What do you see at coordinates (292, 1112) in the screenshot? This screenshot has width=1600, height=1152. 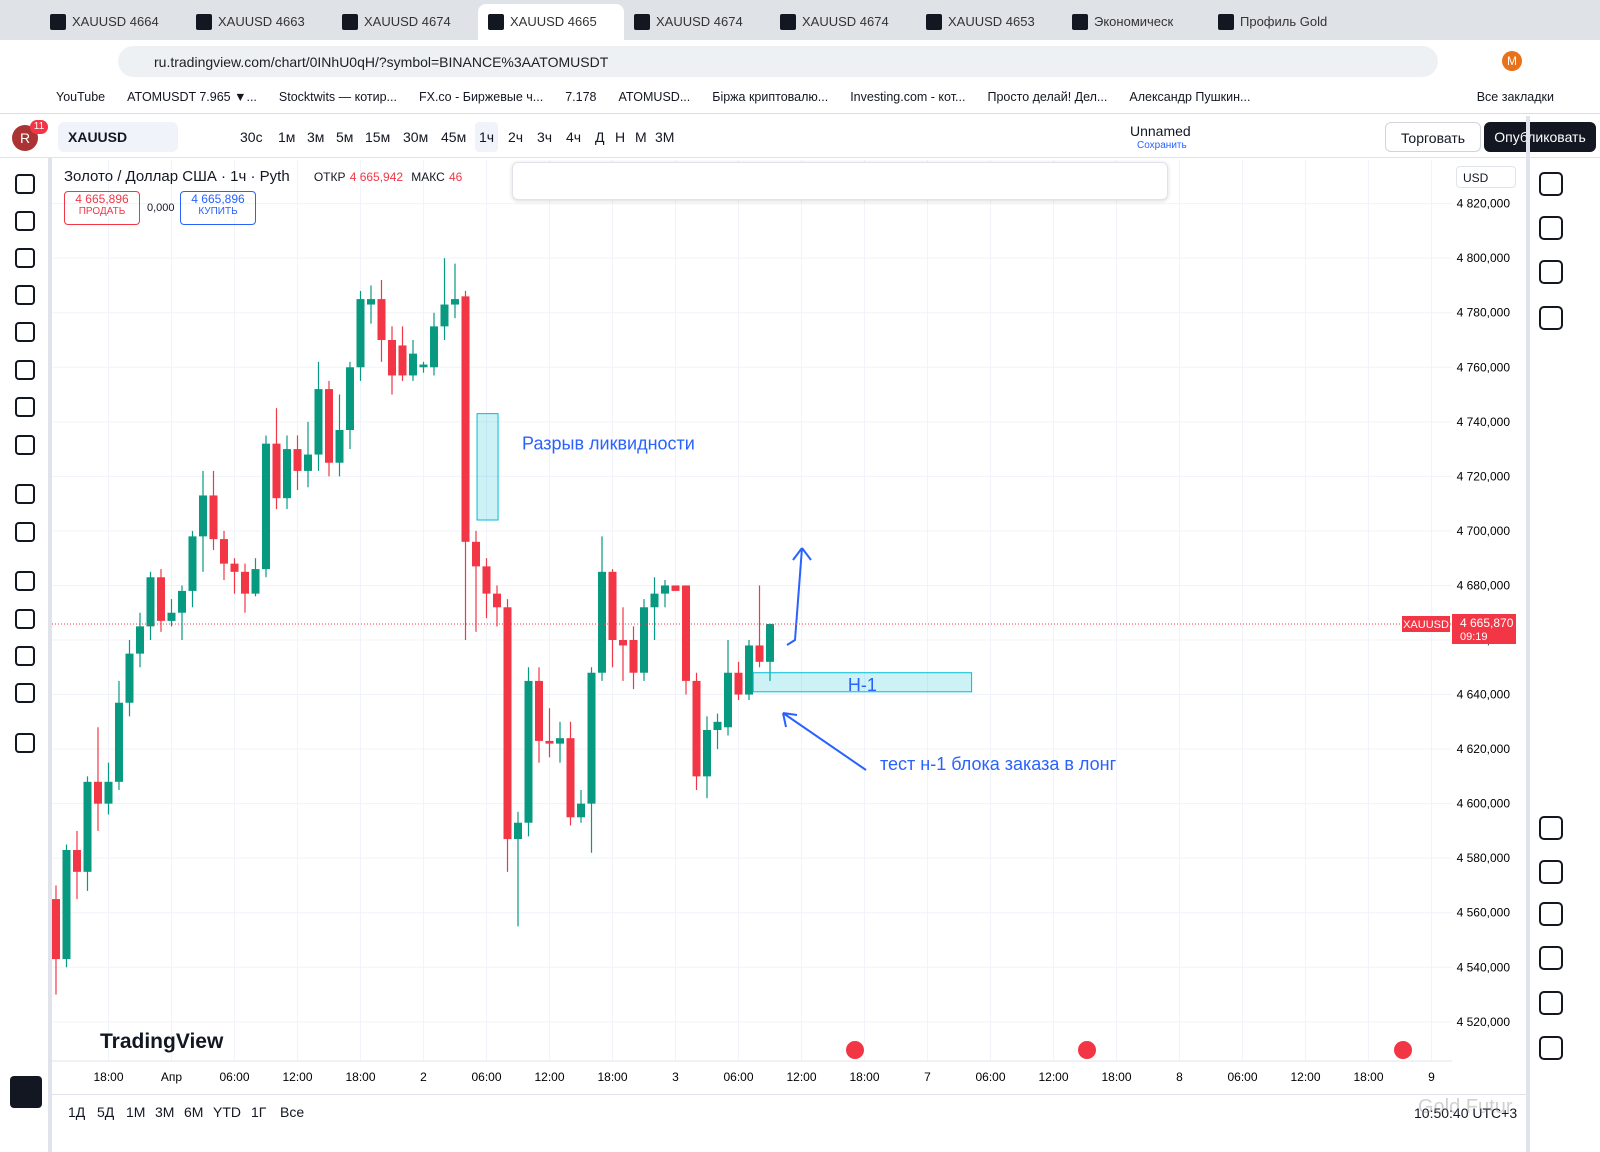 I see `range-button: Все` at bounding box center [292, 1112].